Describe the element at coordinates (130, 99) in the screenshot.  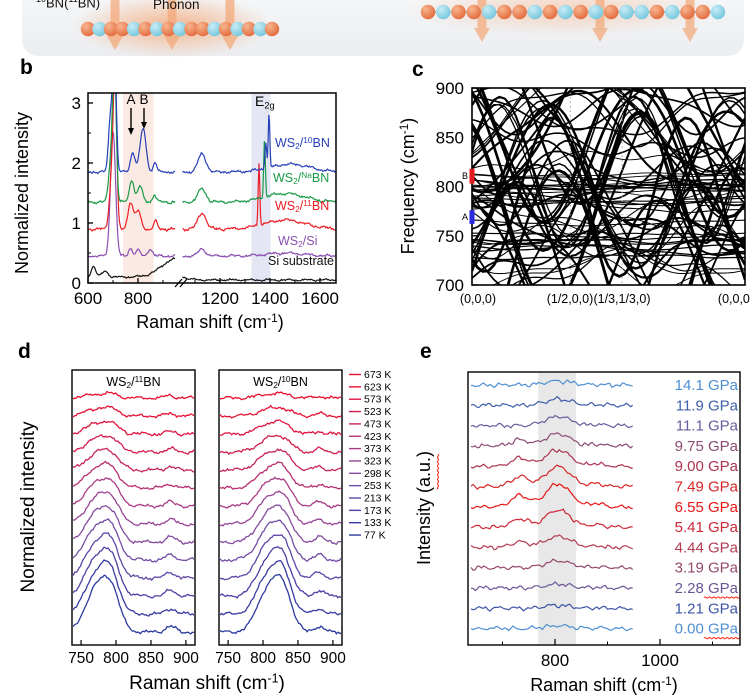
I see `peak-annotation: A` at that location.